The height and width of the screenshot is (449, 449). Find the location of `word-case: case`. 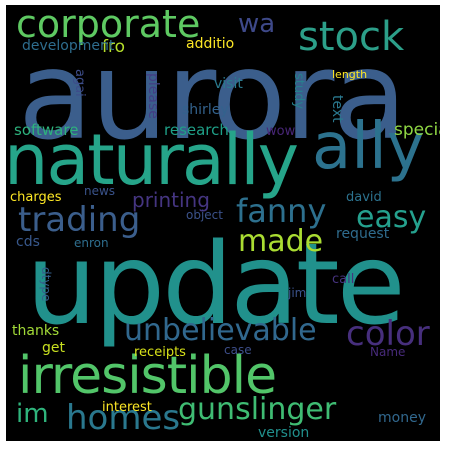

word-case: case is located at coordinates (238, 350).